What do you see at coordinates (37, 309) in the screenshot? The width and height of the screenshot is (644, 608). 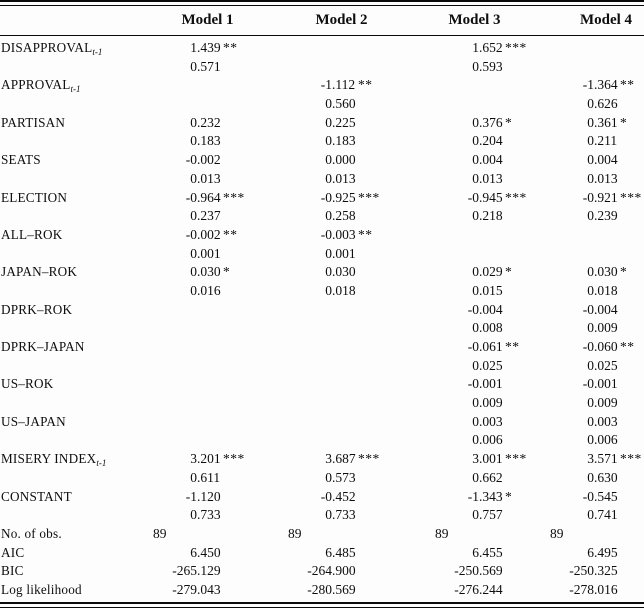 I see `row-label: DPRK–ROK` at bounding box center [37, 309].